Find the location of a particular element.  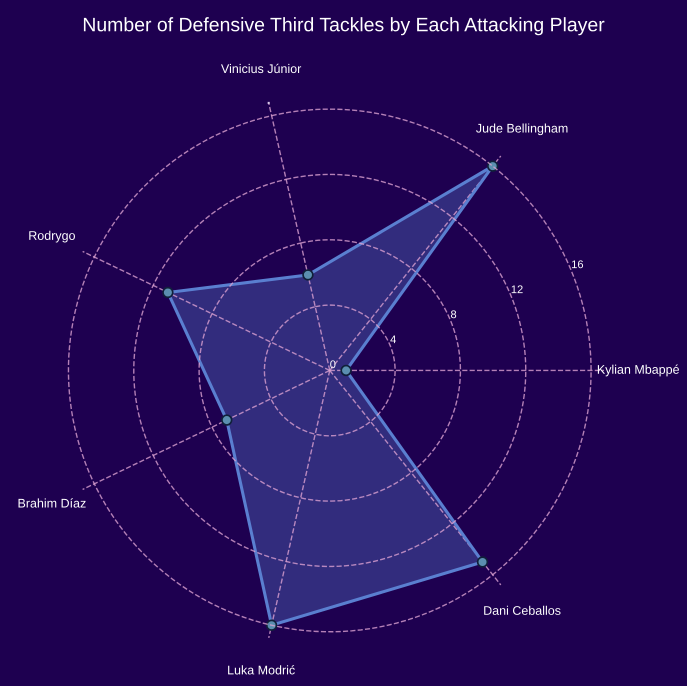

y-tick-label: 16 is located at coordinates (578, 264).